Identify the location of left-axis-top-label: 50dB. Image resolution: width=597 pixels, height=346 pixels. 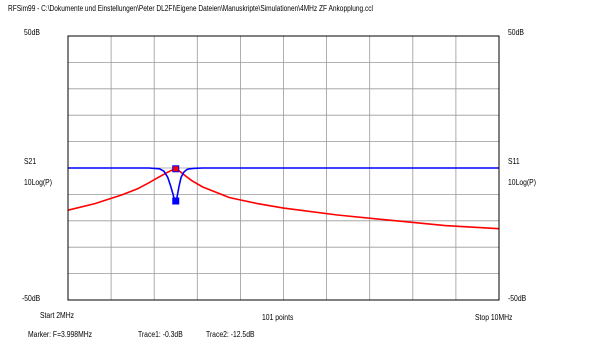
(32, 32).